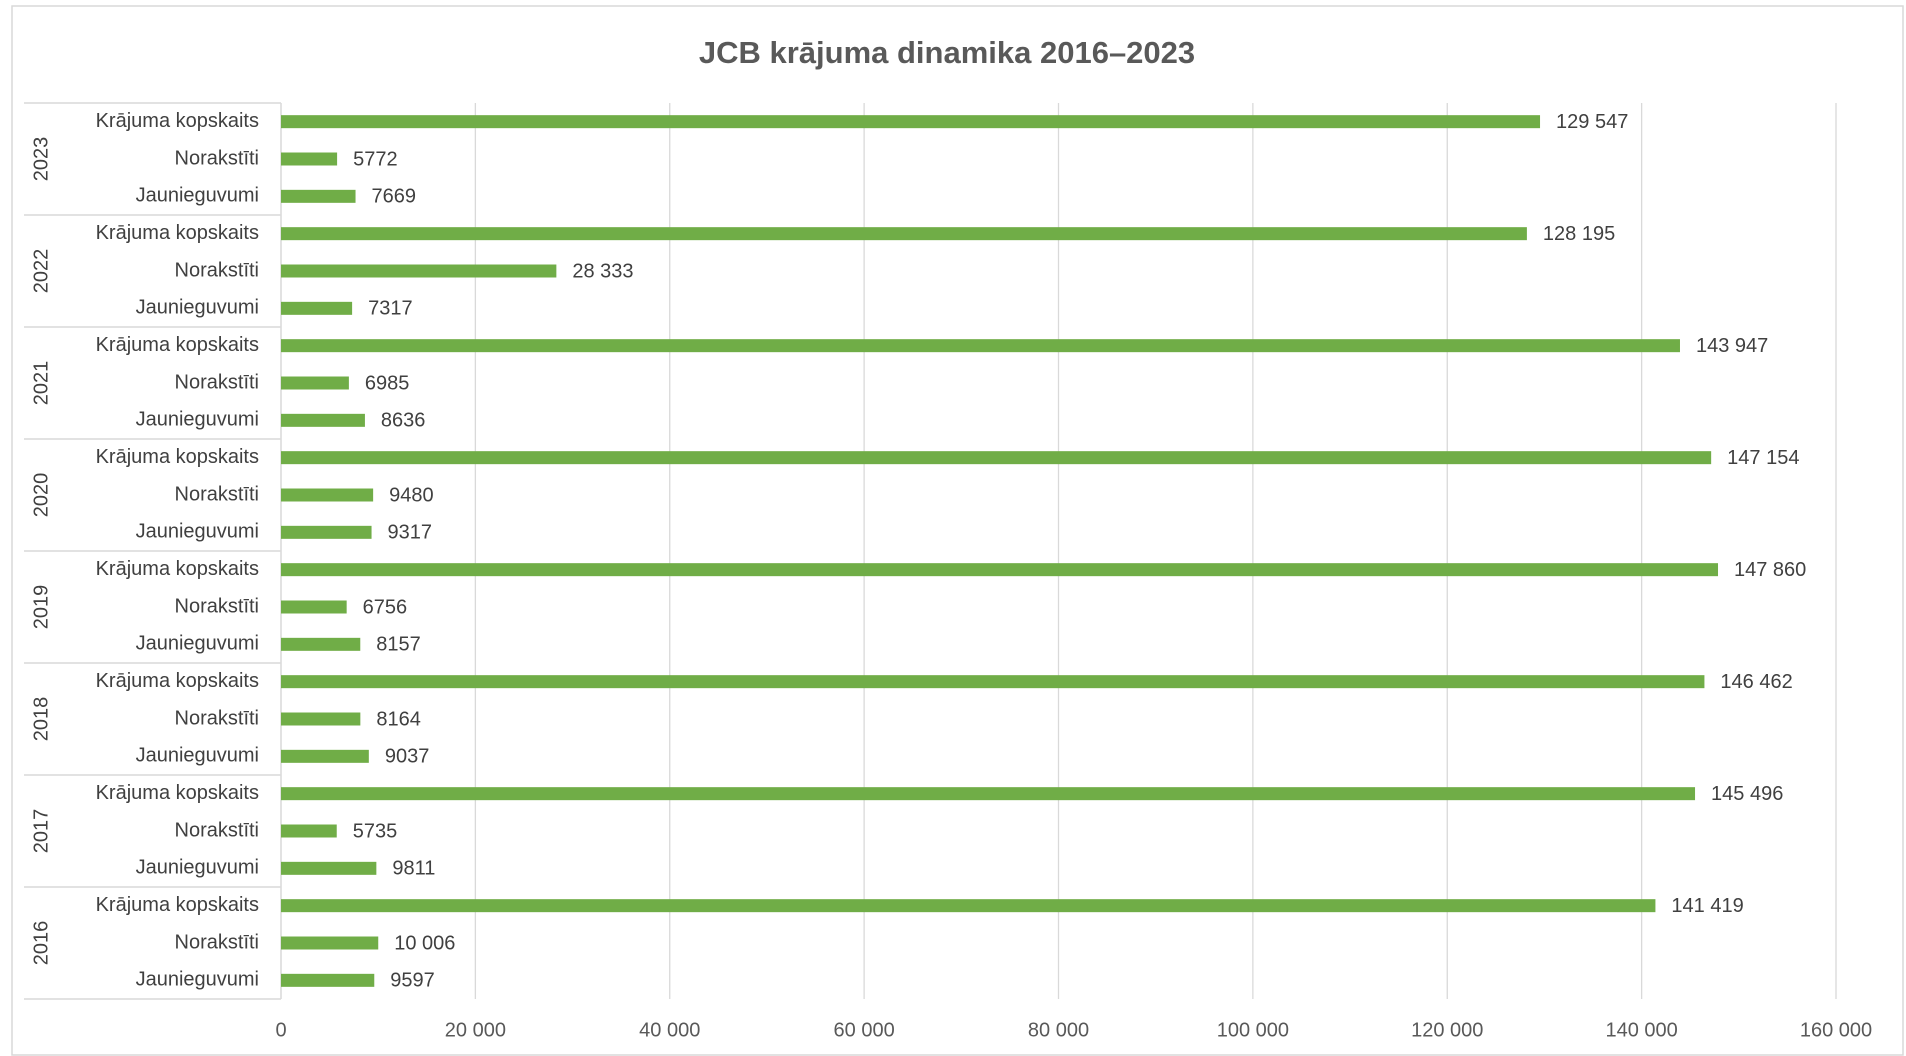 This screenshot has height=1056, width=1906. I want to click on x-tick-label: 20 000, so click(475, 1030).